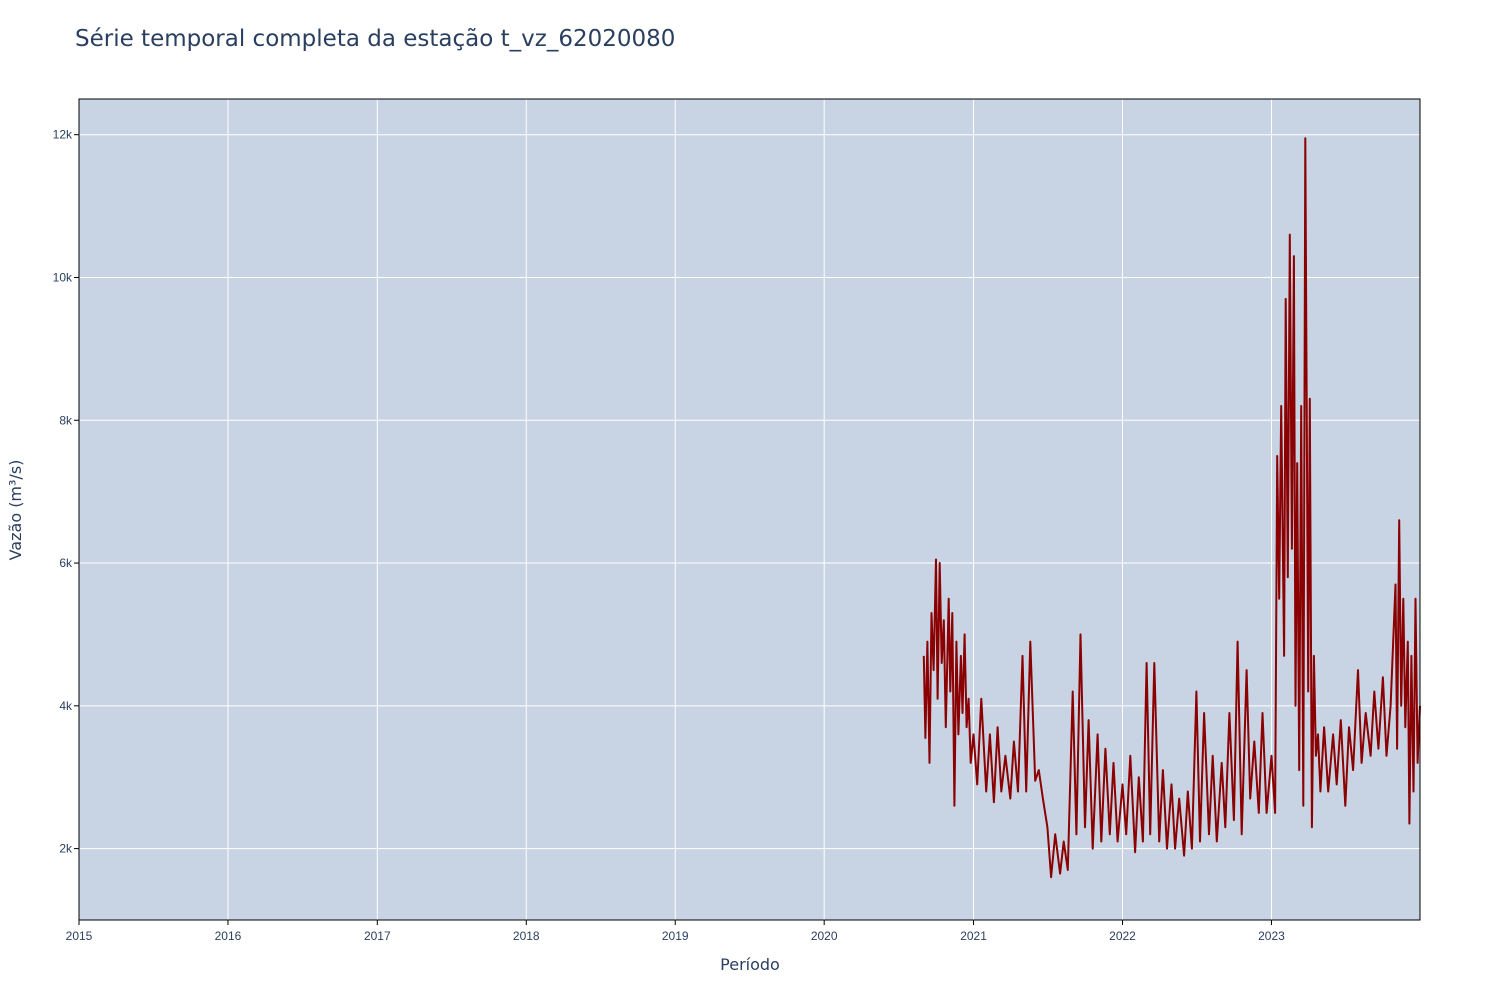 The image size is (1500, 1000). What do you see at coordinates (66, 420) in the screenshot?
I see `y-tick-label: 8k` at bounding box center [66, 420].